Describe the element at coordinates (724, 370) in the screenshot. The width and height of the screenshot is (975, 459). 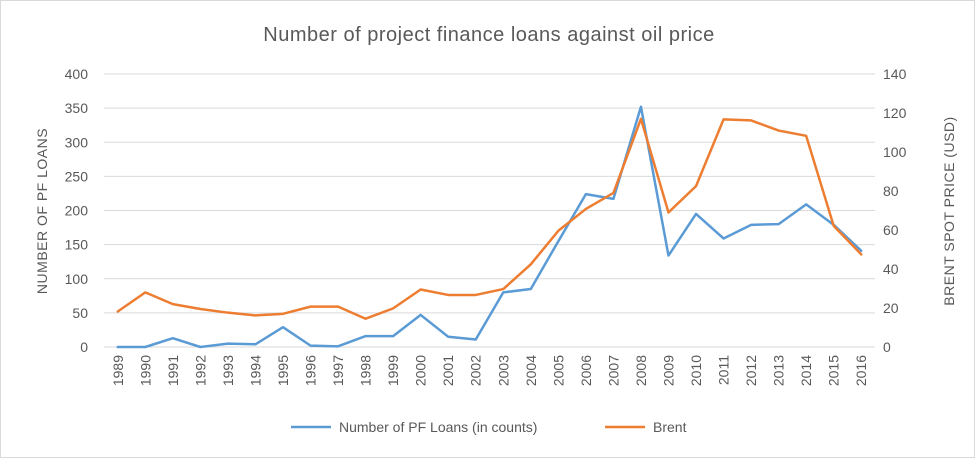
I see `x-tick-label: 2011` at that location.